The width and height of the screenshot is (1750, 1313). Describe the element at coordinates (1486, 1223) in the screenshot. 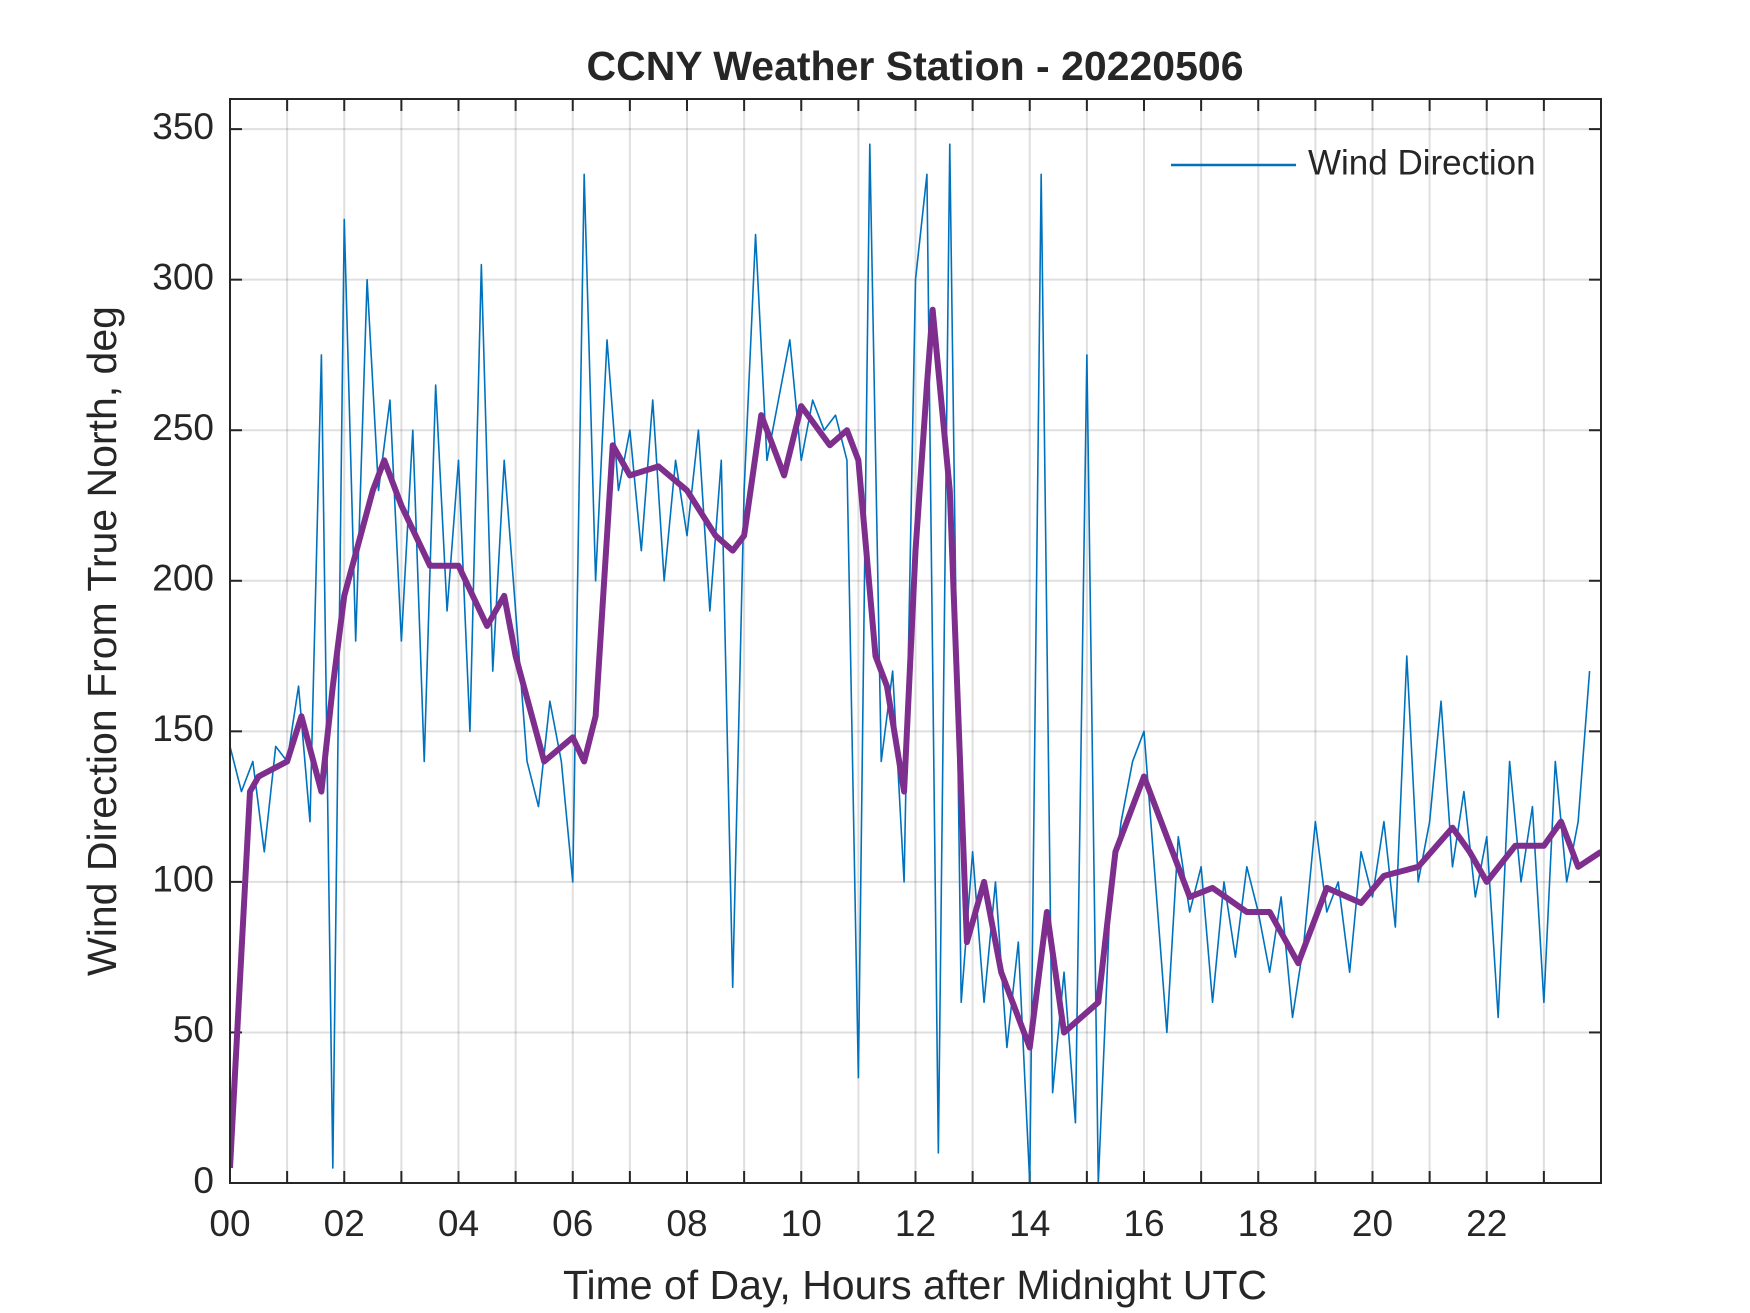

I see `x-tick-label: 22` at that location.